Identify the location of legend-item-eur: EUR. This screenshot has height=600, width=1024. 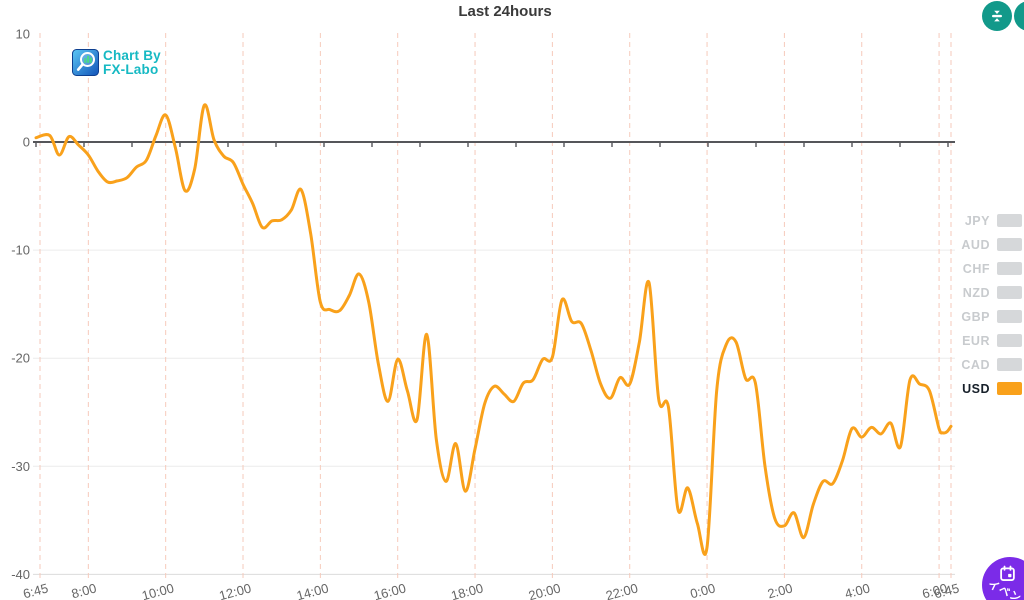
(972, 340).